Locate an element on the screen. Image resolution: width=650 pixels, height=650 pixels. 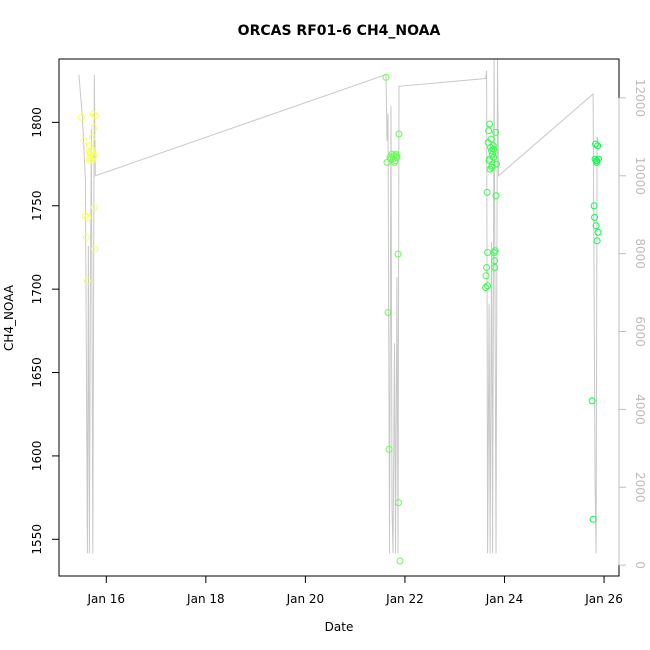
y-tick-label: 1800 is located at coordinates (37, 122).